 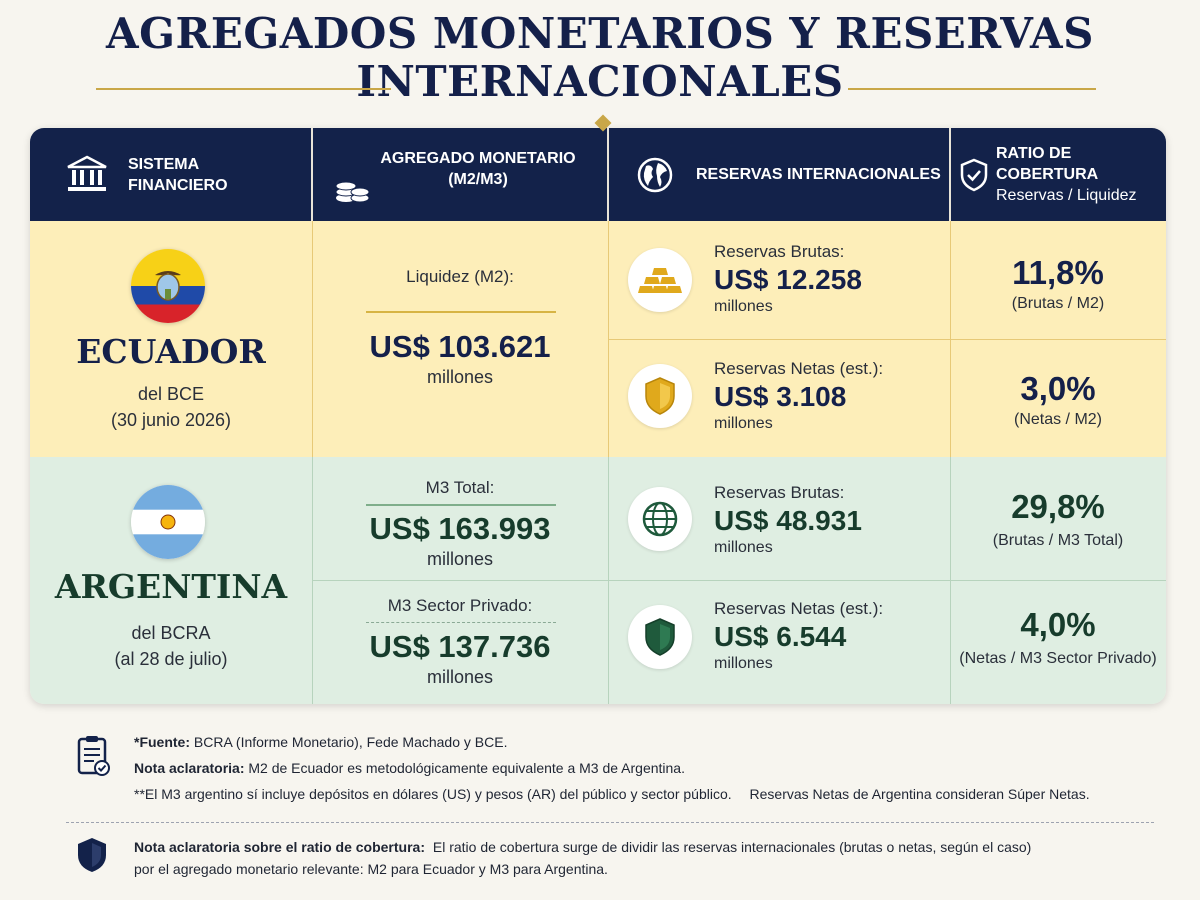 What do you see at coordinates (1058, 506) in the screenshot?
I see `argentina-ratio-gross-value: 29,8%` at bounding box center [1058, 506].